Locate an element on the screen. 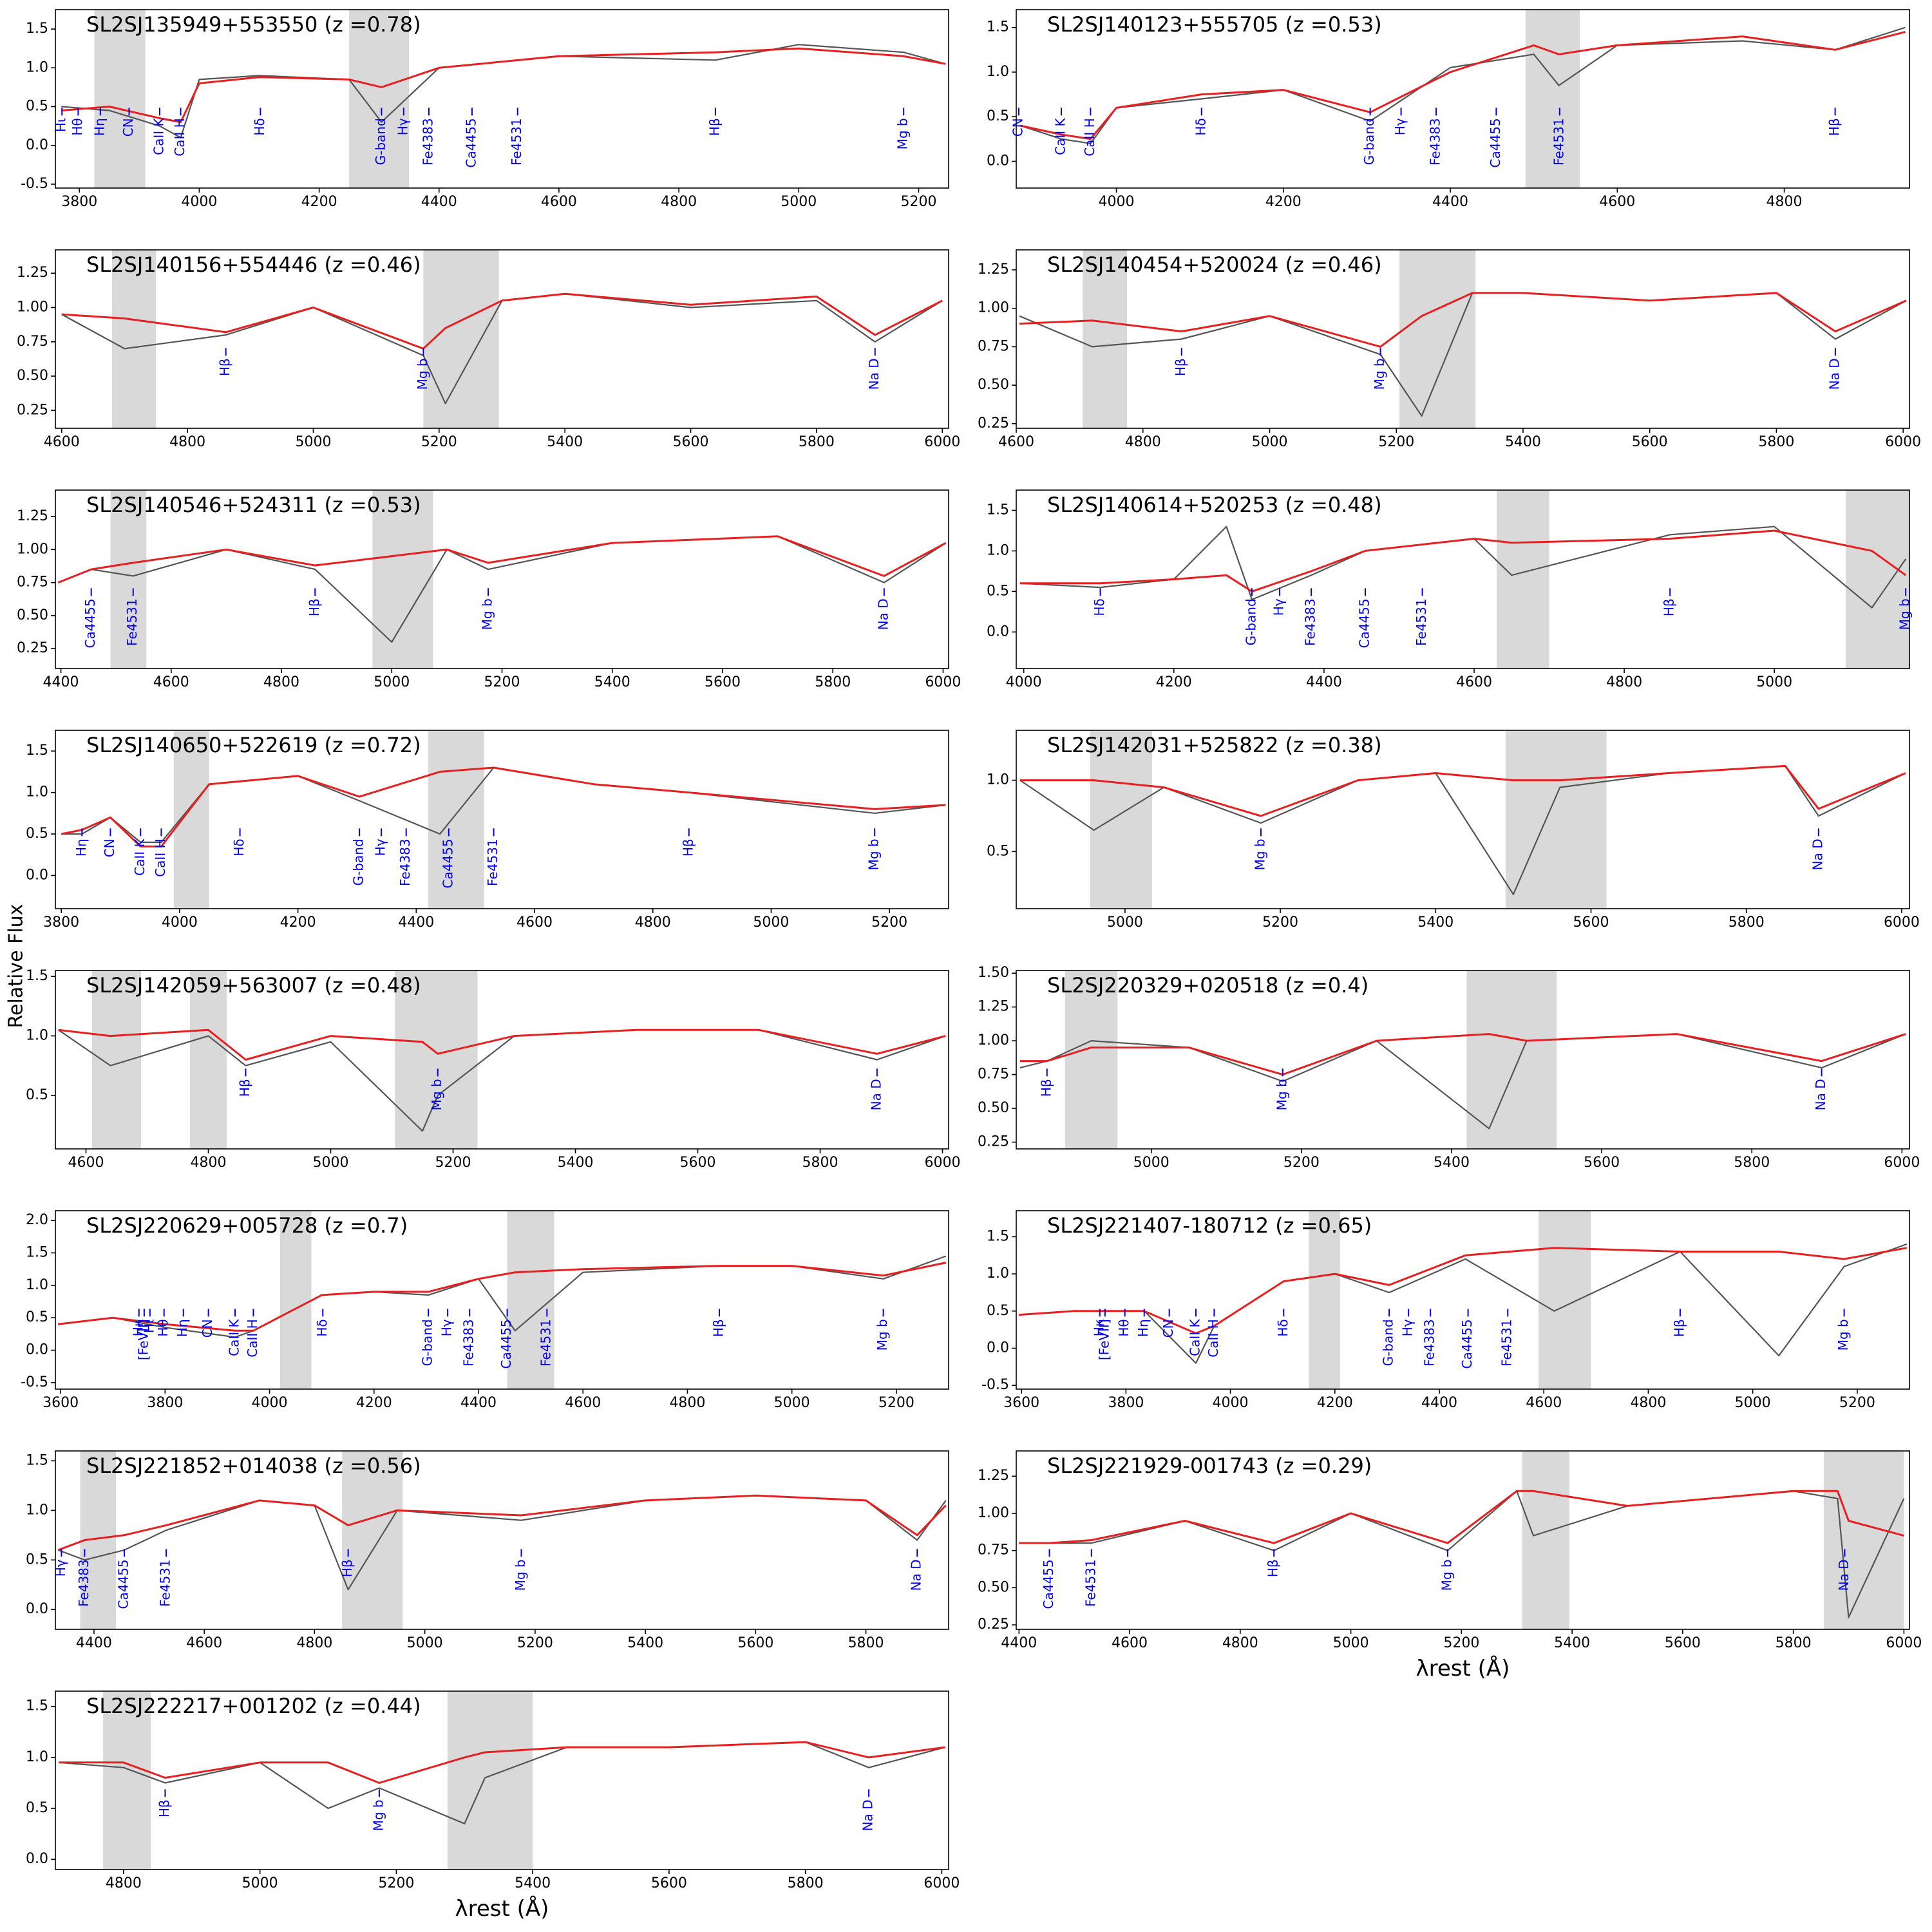 The image size is (1932, 1932). panel-title: SL2SJ140614+520253 (z =0.48) is located at coordinates (1214, 505).